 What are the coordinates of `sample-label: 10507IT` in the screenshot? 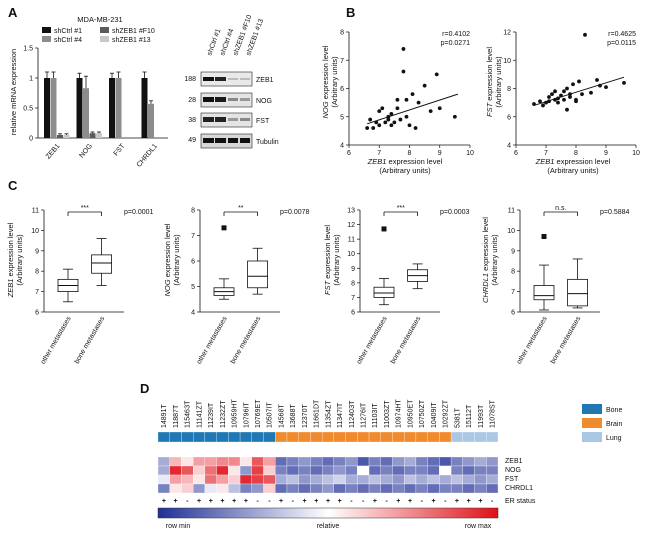 It's located at (270, 415).